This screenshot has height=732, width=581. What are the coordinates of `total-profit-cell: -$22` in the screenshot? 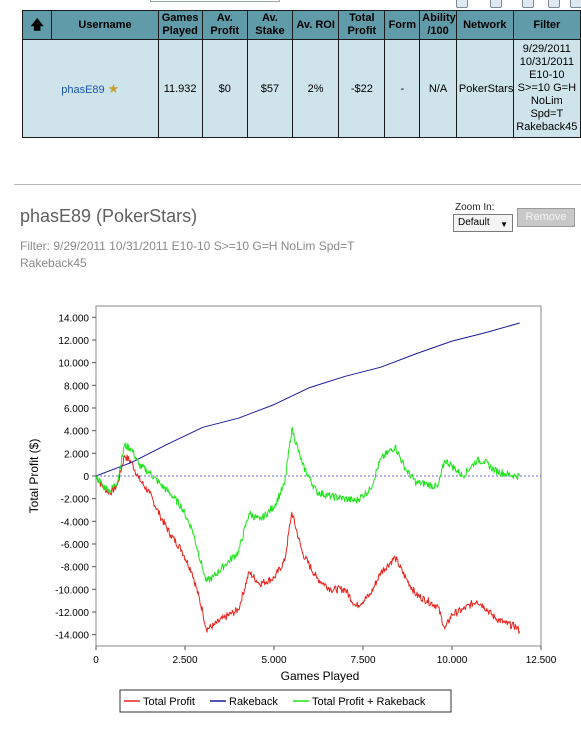 It's located at (362, 88).